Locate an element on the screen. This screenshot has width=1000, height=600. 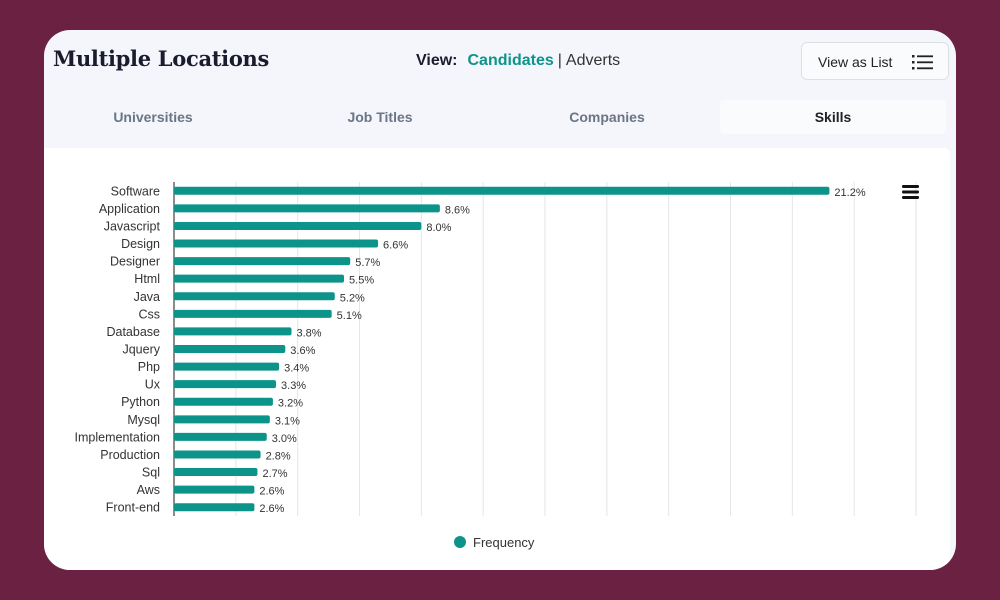
category-label: Php is located at coordinates (149, 367).